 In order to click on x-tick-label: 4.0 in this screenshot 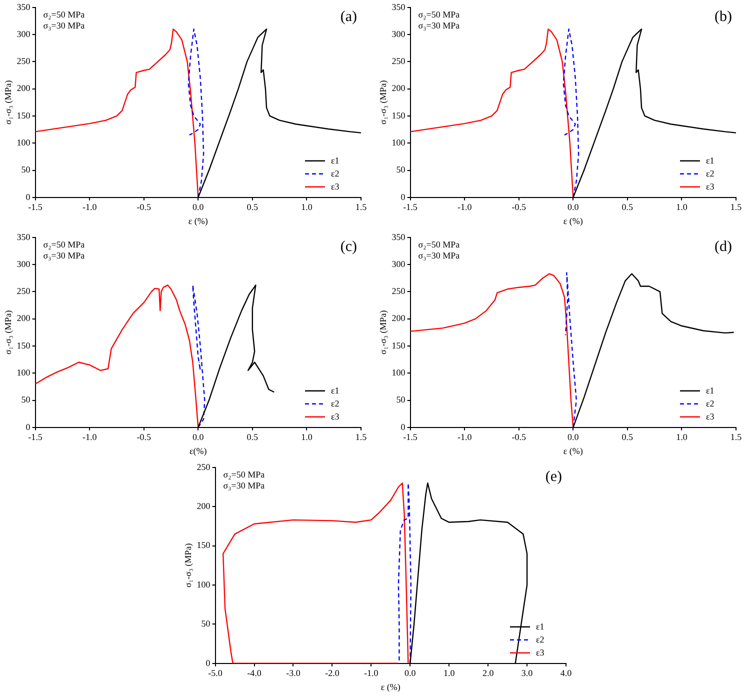, I will do `click(566, 673)`.